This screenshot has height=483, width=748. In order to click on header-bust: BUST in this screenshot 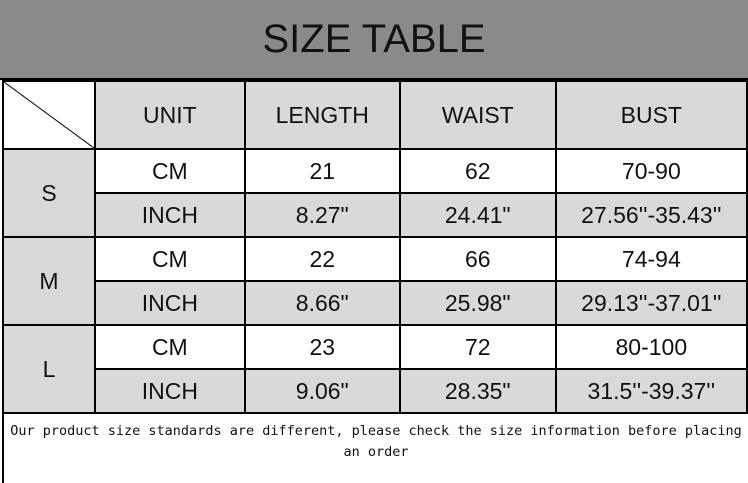, I will do `click(651, 115)`.